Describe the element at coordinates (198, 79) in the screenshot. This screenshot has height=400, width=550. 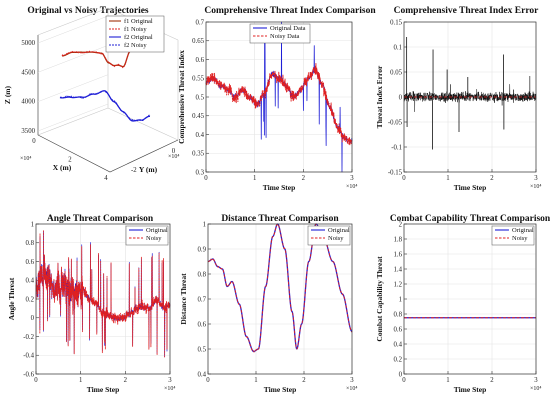
I see `y-tick-label: 0.55` at that location.